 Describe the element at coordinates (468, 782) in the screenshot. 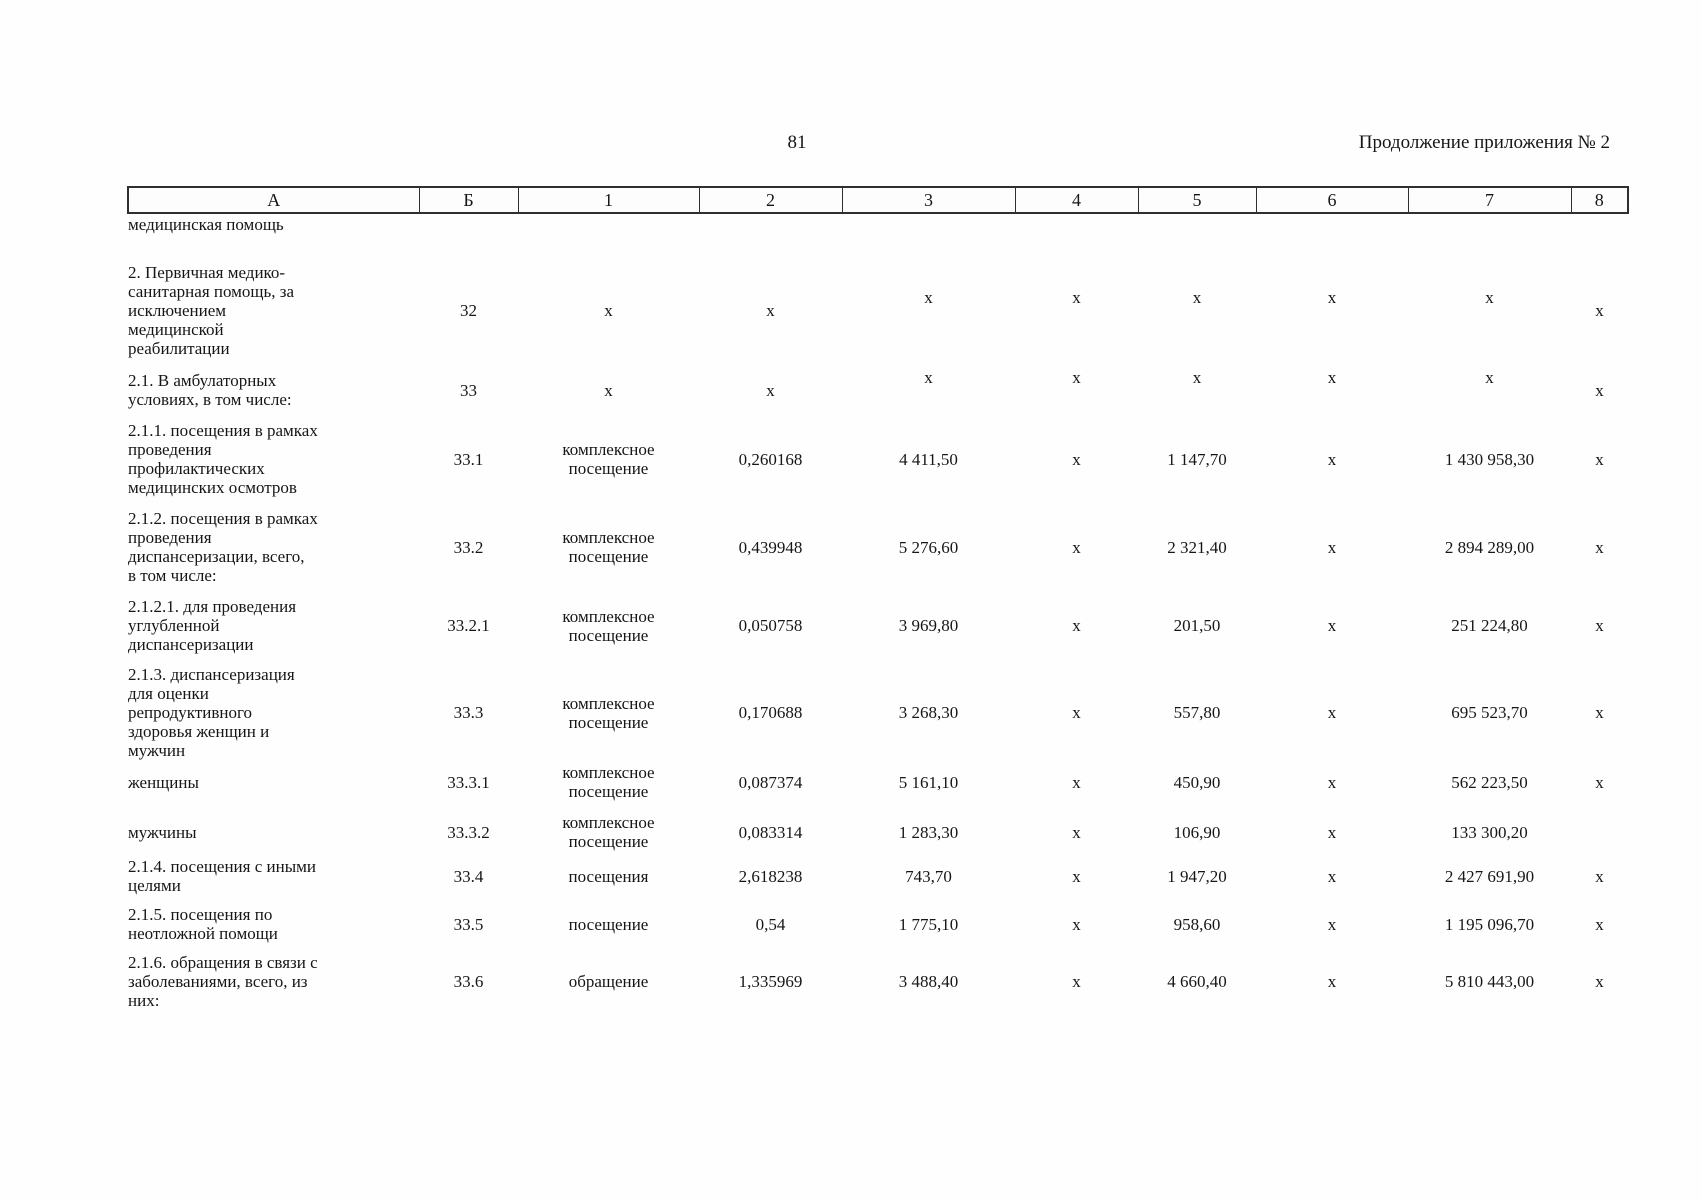

I see `table-cell-col-Б: 33.3.1` at that location.